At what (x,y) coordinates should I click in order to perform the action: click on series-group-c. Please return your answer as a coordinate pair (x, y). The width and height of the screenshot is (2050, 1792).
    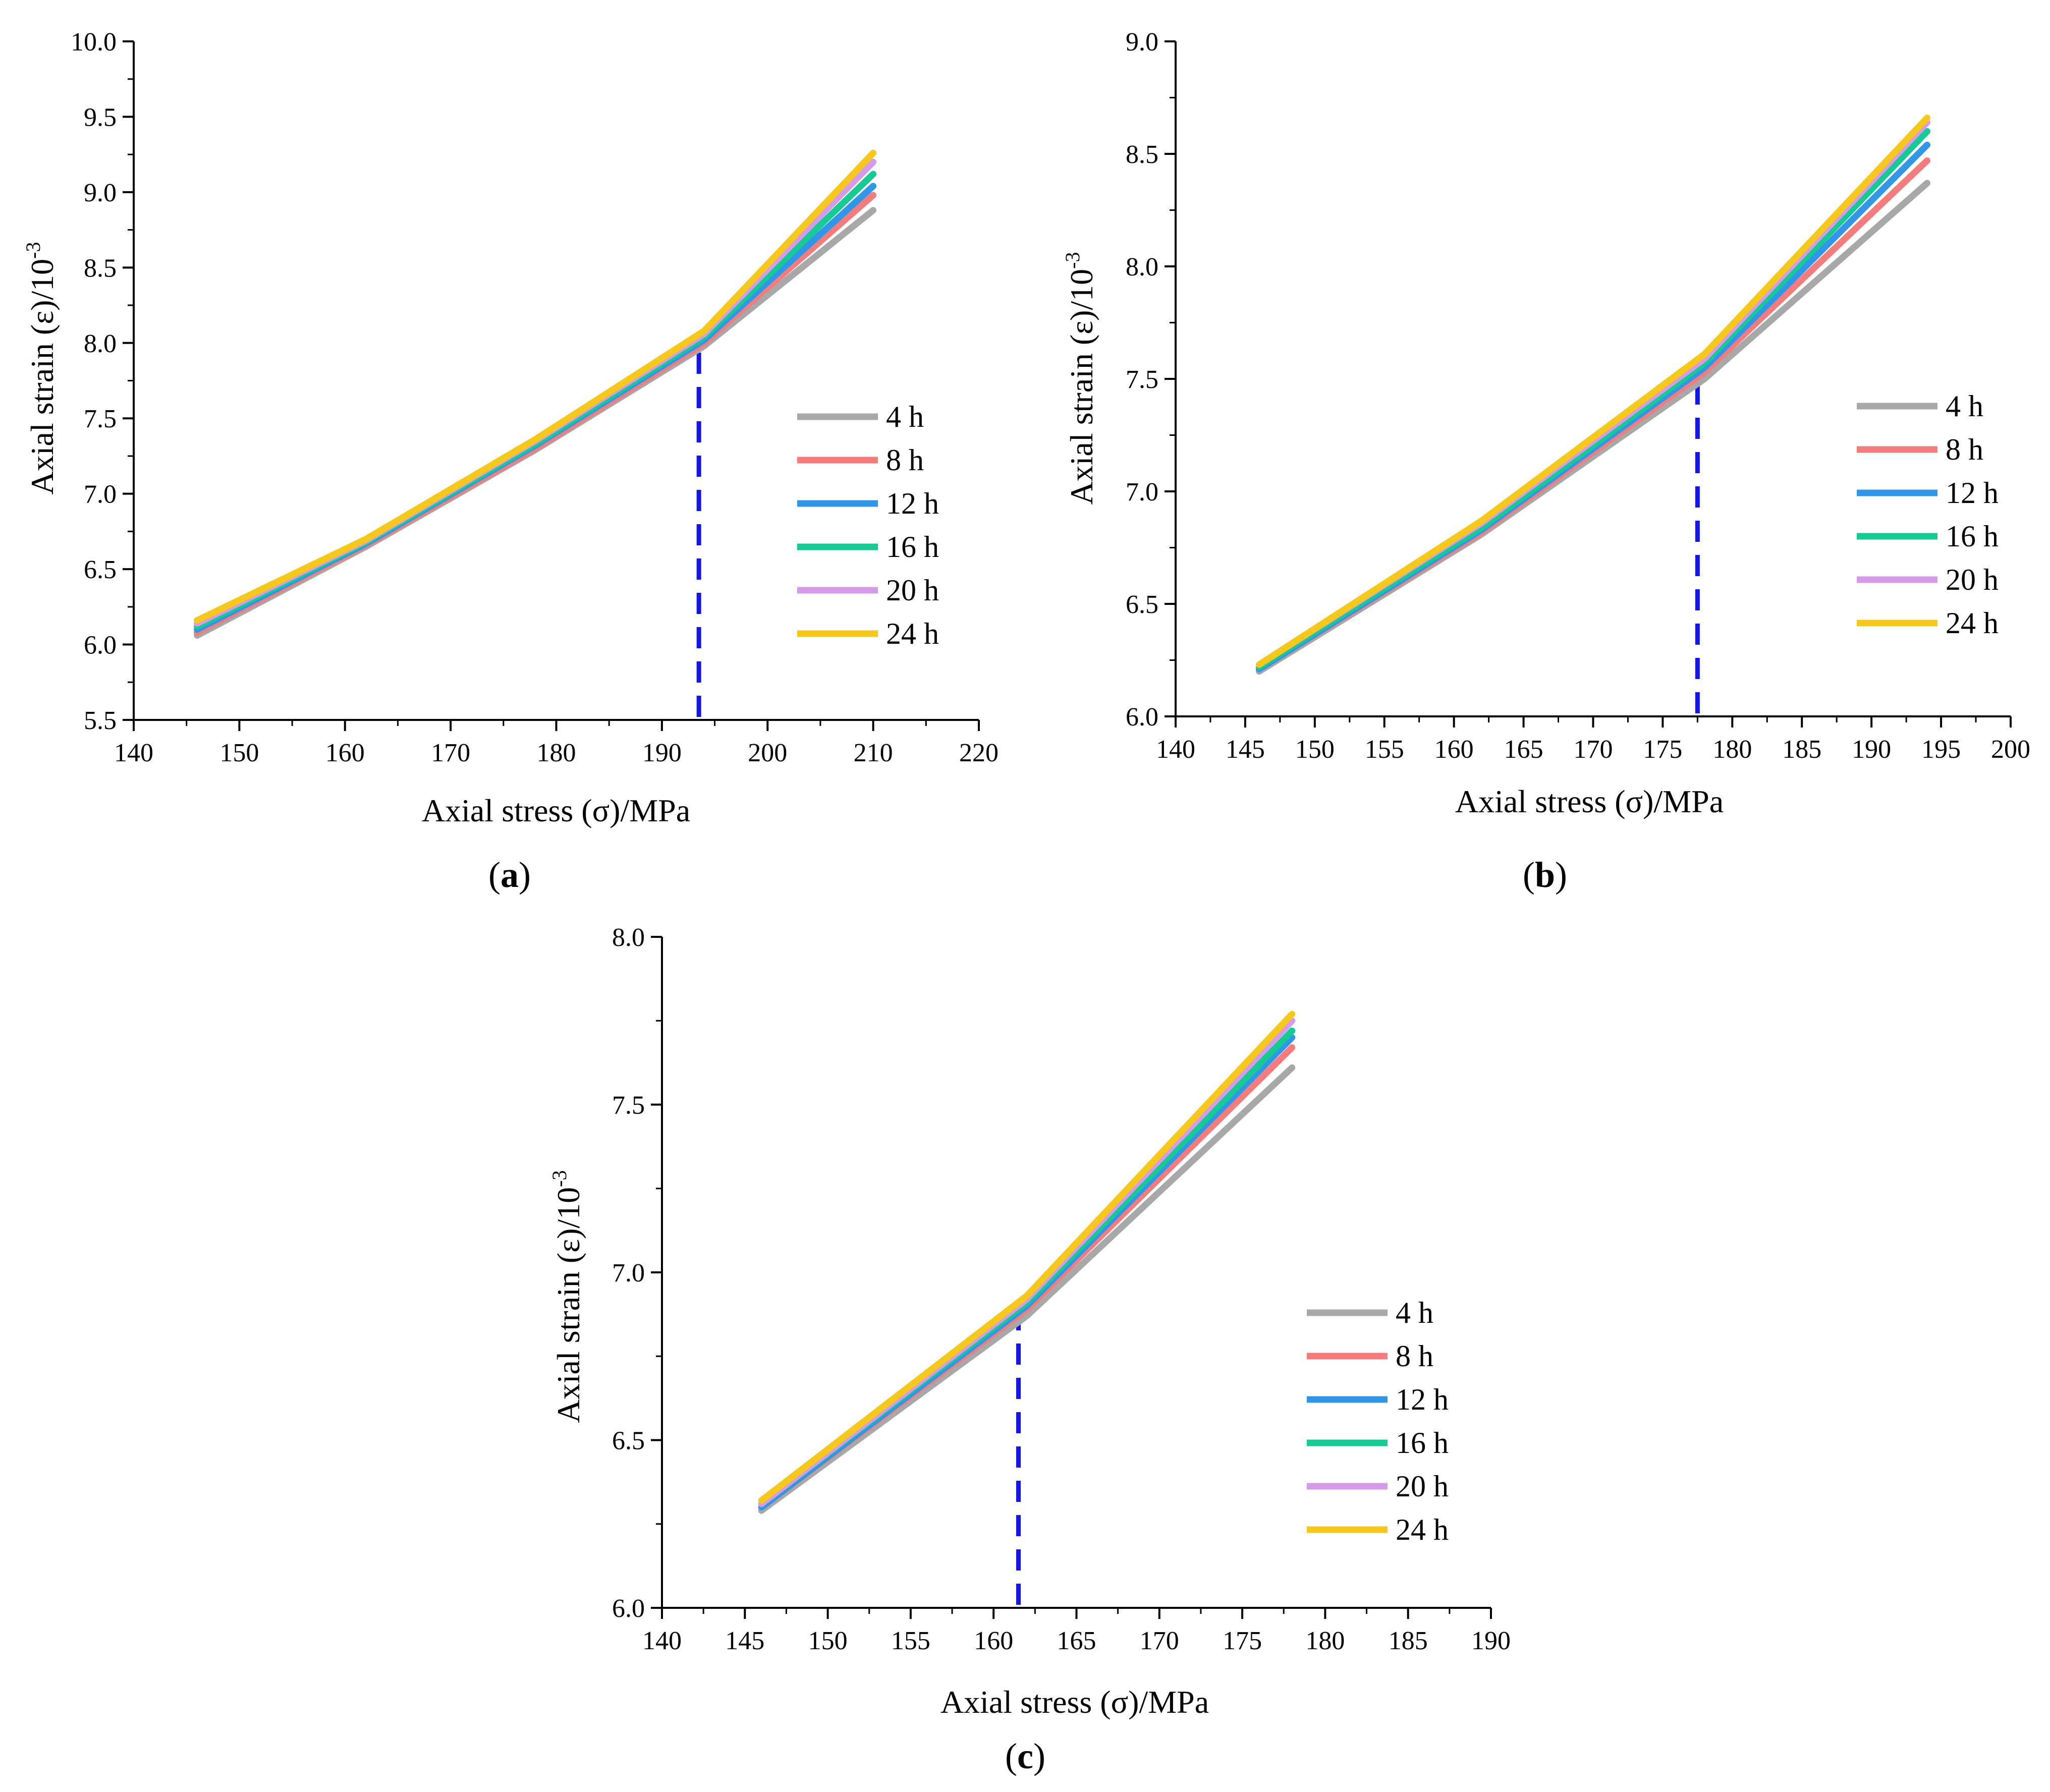
    Looking at the image, I should click on (1027, 1262).